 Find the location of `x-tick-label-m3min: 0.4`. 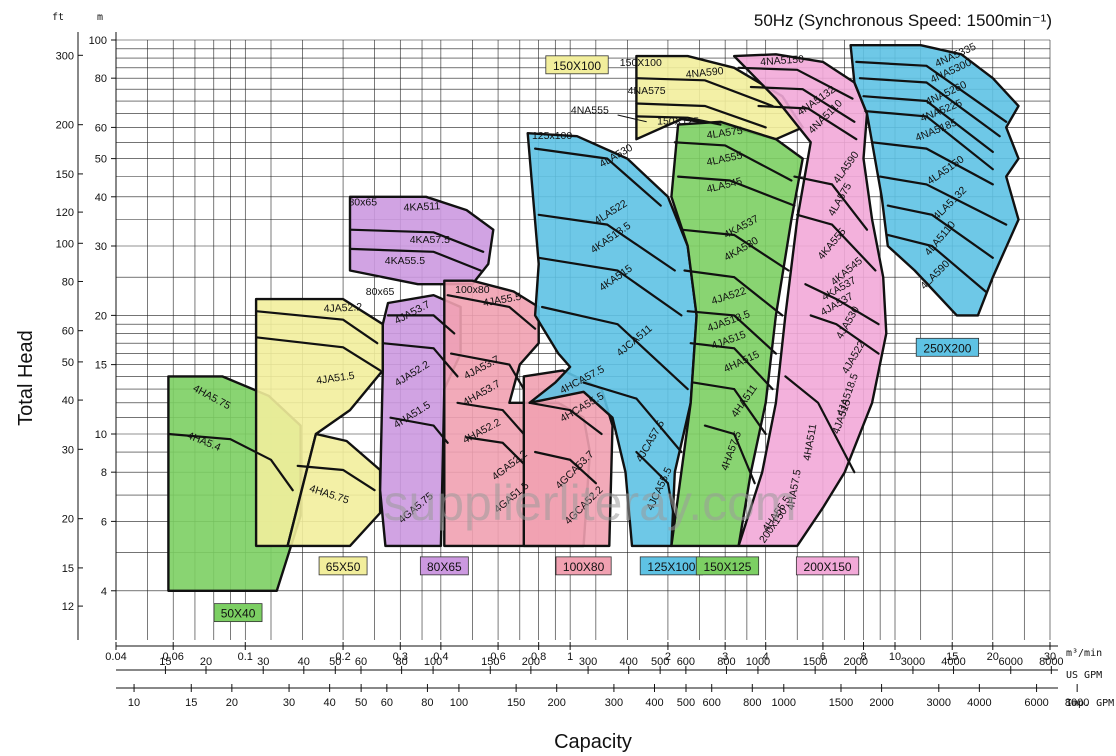

x-tick-label-m3min: 0.4 is located at coordinates (440, 657).